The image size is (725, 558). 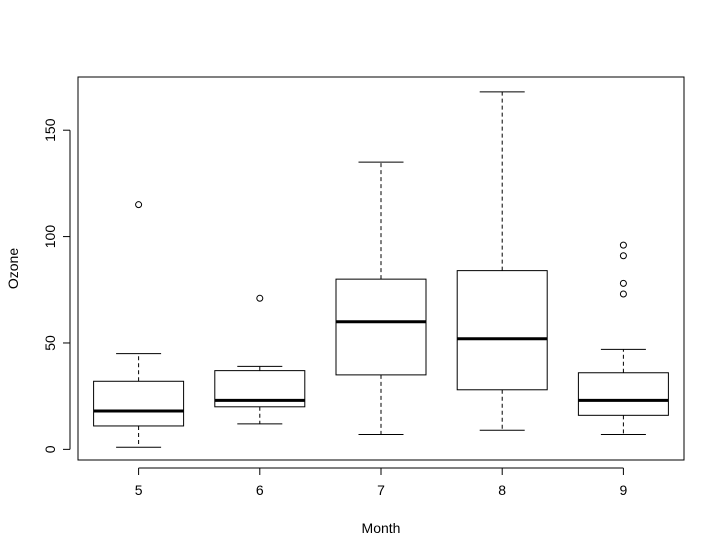 What do you see at coordinates (50, 449) in the screenshot?
I see `y-tick-label: 0` at bounding box center [50, 449].